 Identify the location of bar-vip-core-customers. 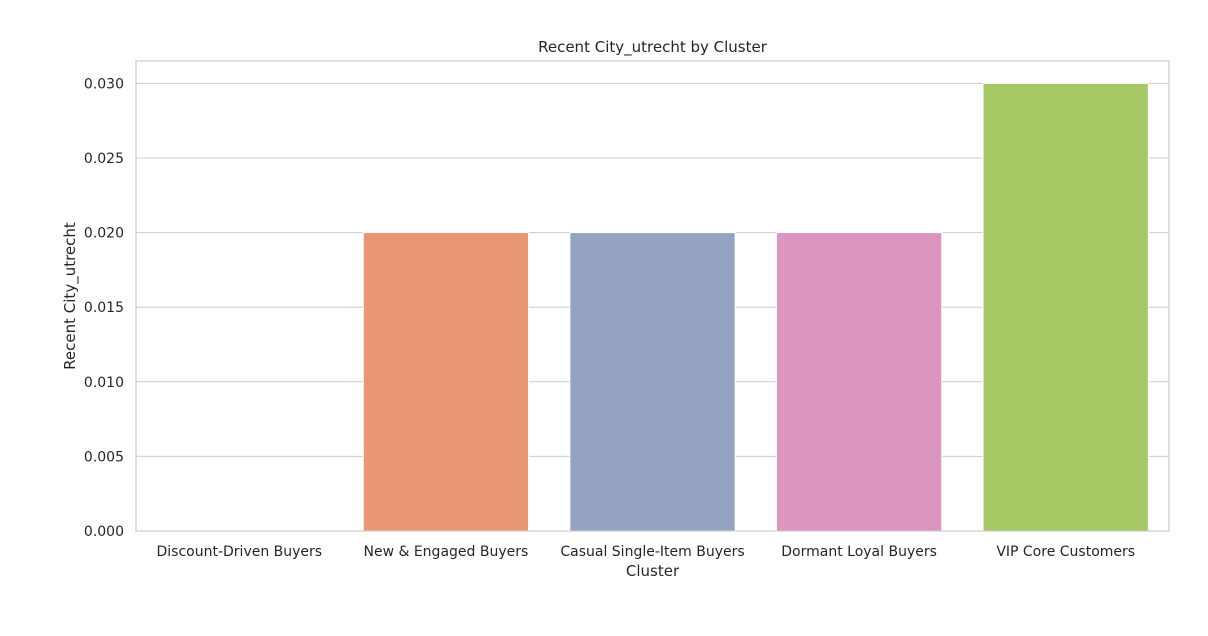
(1065, 307).